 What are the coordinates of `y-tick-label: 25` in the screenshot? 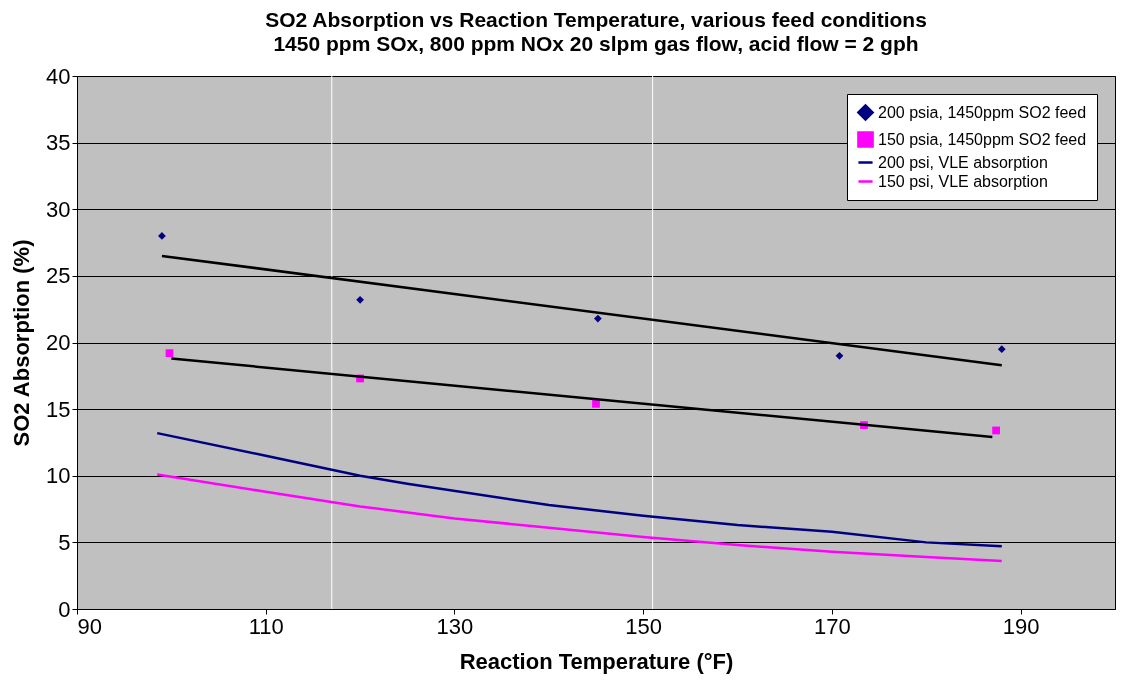 It's located at (58, 276).